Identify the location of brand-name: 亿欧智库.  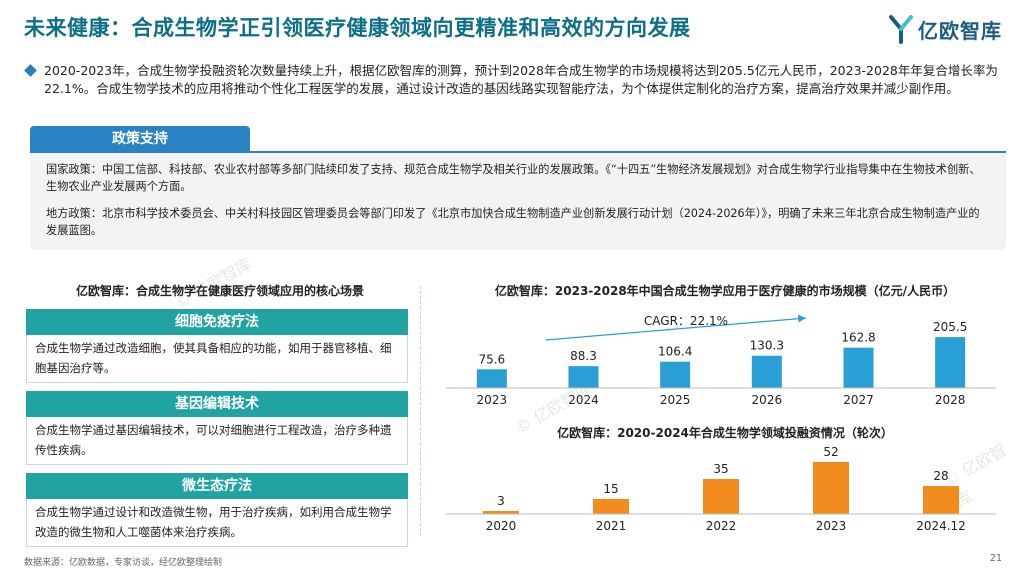
(960, 30).